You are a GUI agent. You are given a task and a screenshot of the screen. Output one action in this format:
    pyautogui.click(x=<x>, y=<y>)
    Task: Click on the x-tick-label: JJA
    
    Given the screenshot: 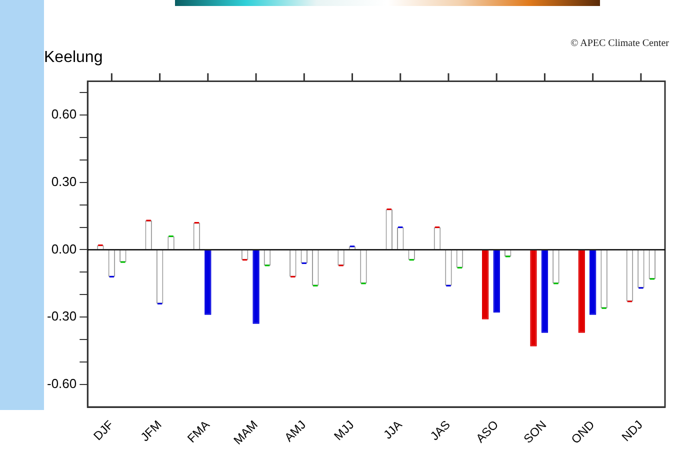 What is the action you would take?
    pyautogui.click(x=392, y=430)
    